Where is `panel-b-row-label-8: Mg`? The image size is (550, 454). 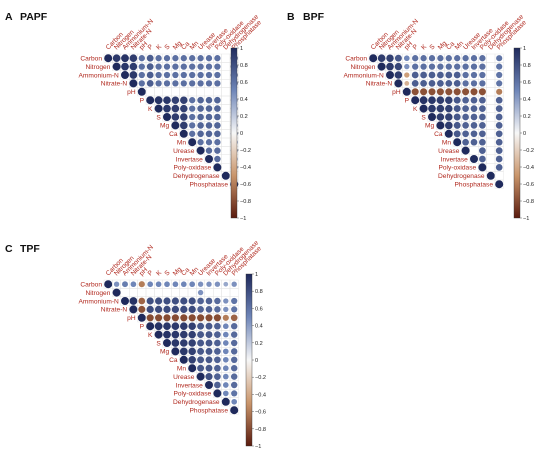 panel-b-row-label-8: Mg is located at coordinates (429, 126).